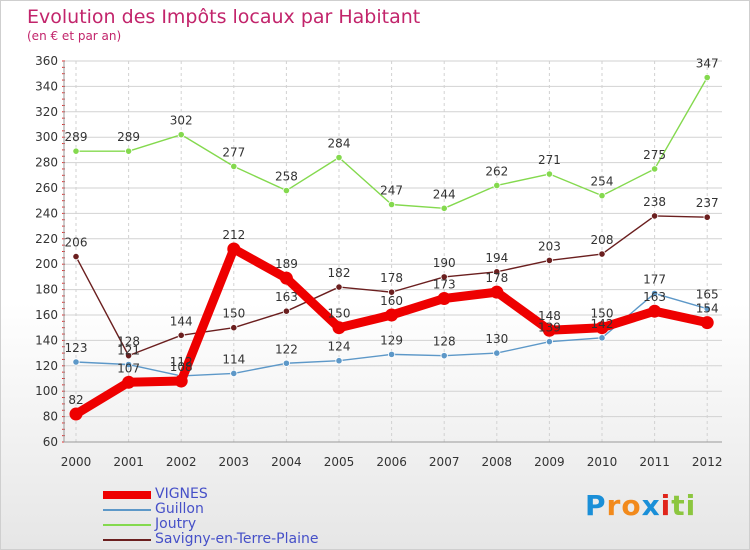 The image size is (750, 550). What do you see at coordinates (339, 347) in the screenshot?
I see `data-label: 124` at bounding box center [339, 347].